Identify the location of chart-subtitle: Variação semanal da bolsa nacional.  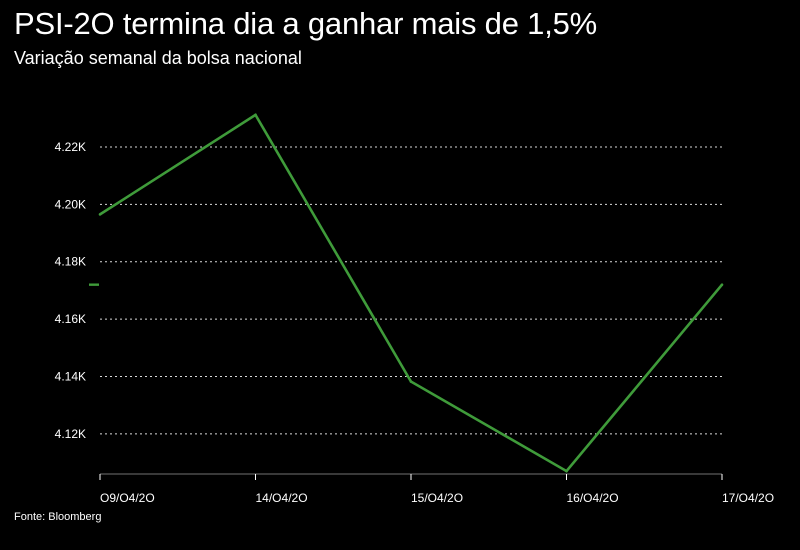
(158, 58).